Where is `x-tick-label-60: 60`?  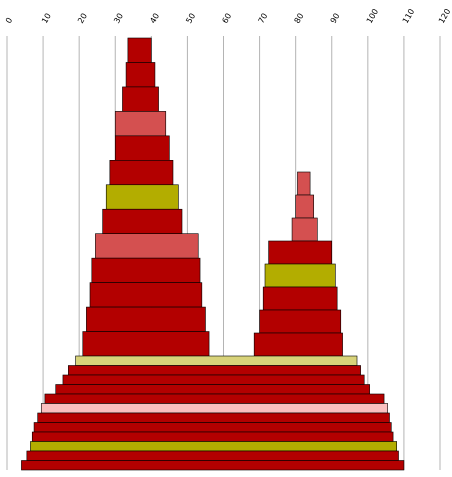 x-tick-label-60: 60 is located at coordinates (226, 18).